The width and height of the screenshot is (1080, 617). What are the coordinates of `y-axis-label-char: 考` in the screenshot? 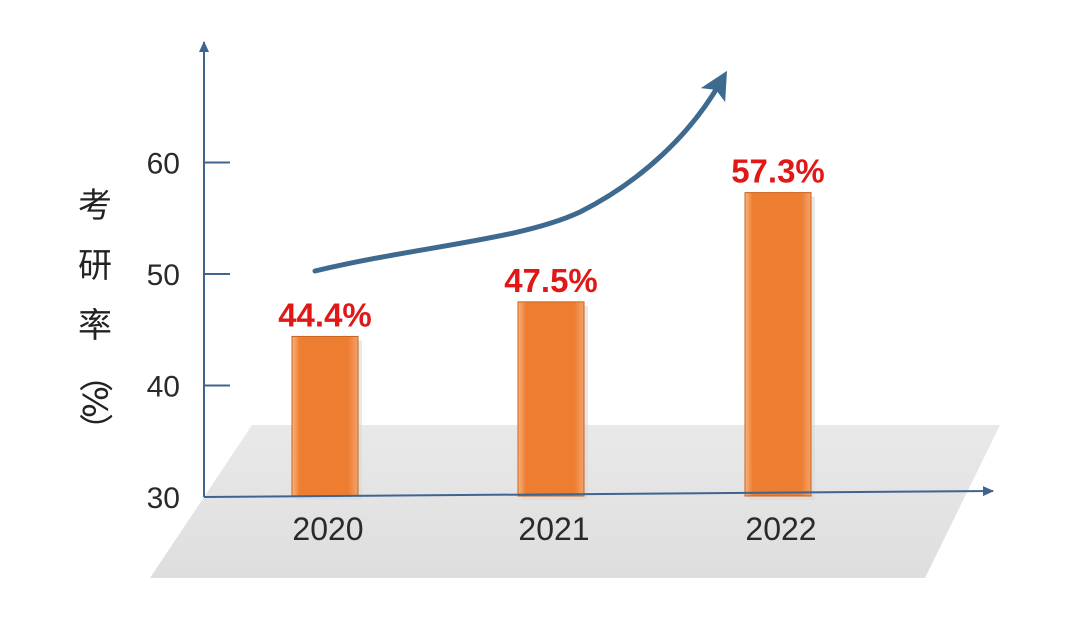 It's located at (95, 206).